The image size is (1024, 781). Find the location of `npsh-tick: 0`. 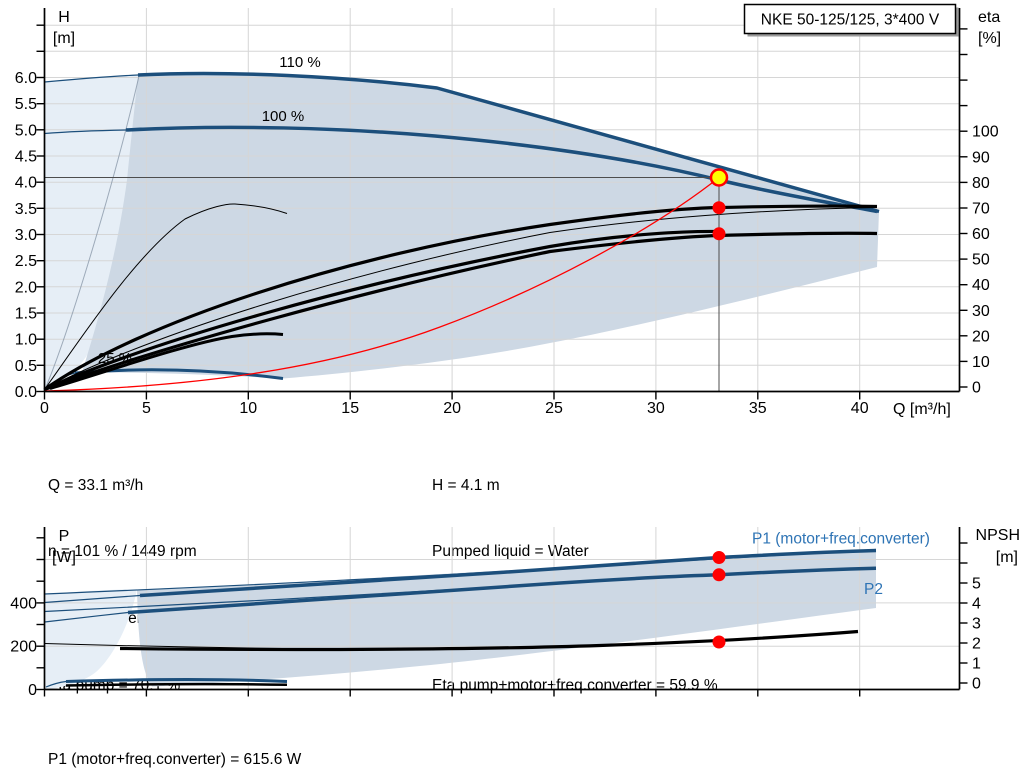

npsh-tick: 0 is located at coordinates (976, 684).